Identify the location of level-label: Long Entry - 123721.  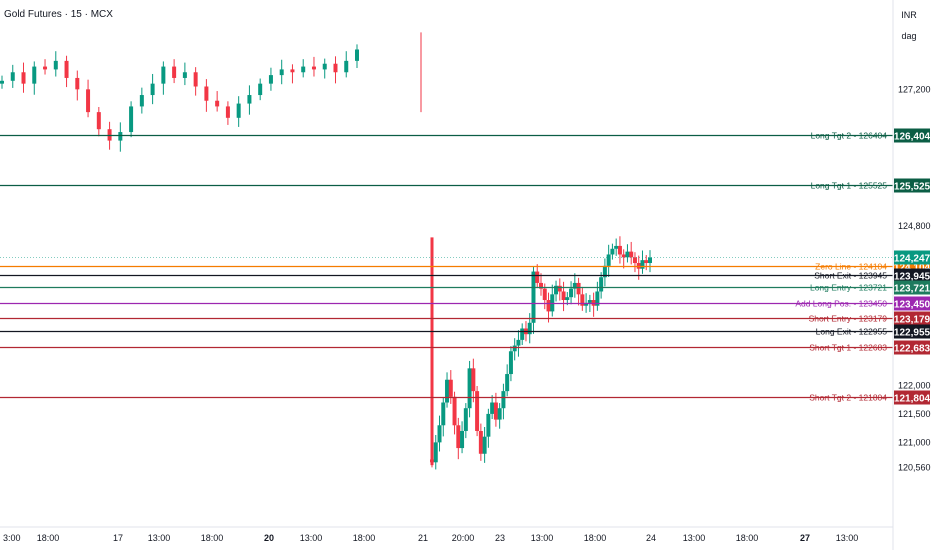
(848, 288).